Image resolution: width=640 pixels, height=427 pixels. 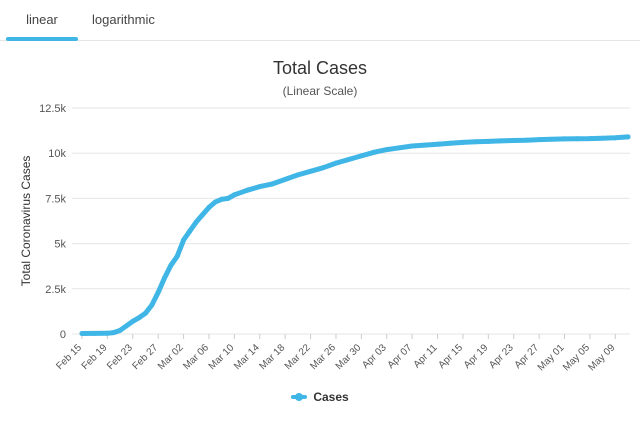 I want to click on x-tick-label: Mar 06, so click(x=196, y=357).